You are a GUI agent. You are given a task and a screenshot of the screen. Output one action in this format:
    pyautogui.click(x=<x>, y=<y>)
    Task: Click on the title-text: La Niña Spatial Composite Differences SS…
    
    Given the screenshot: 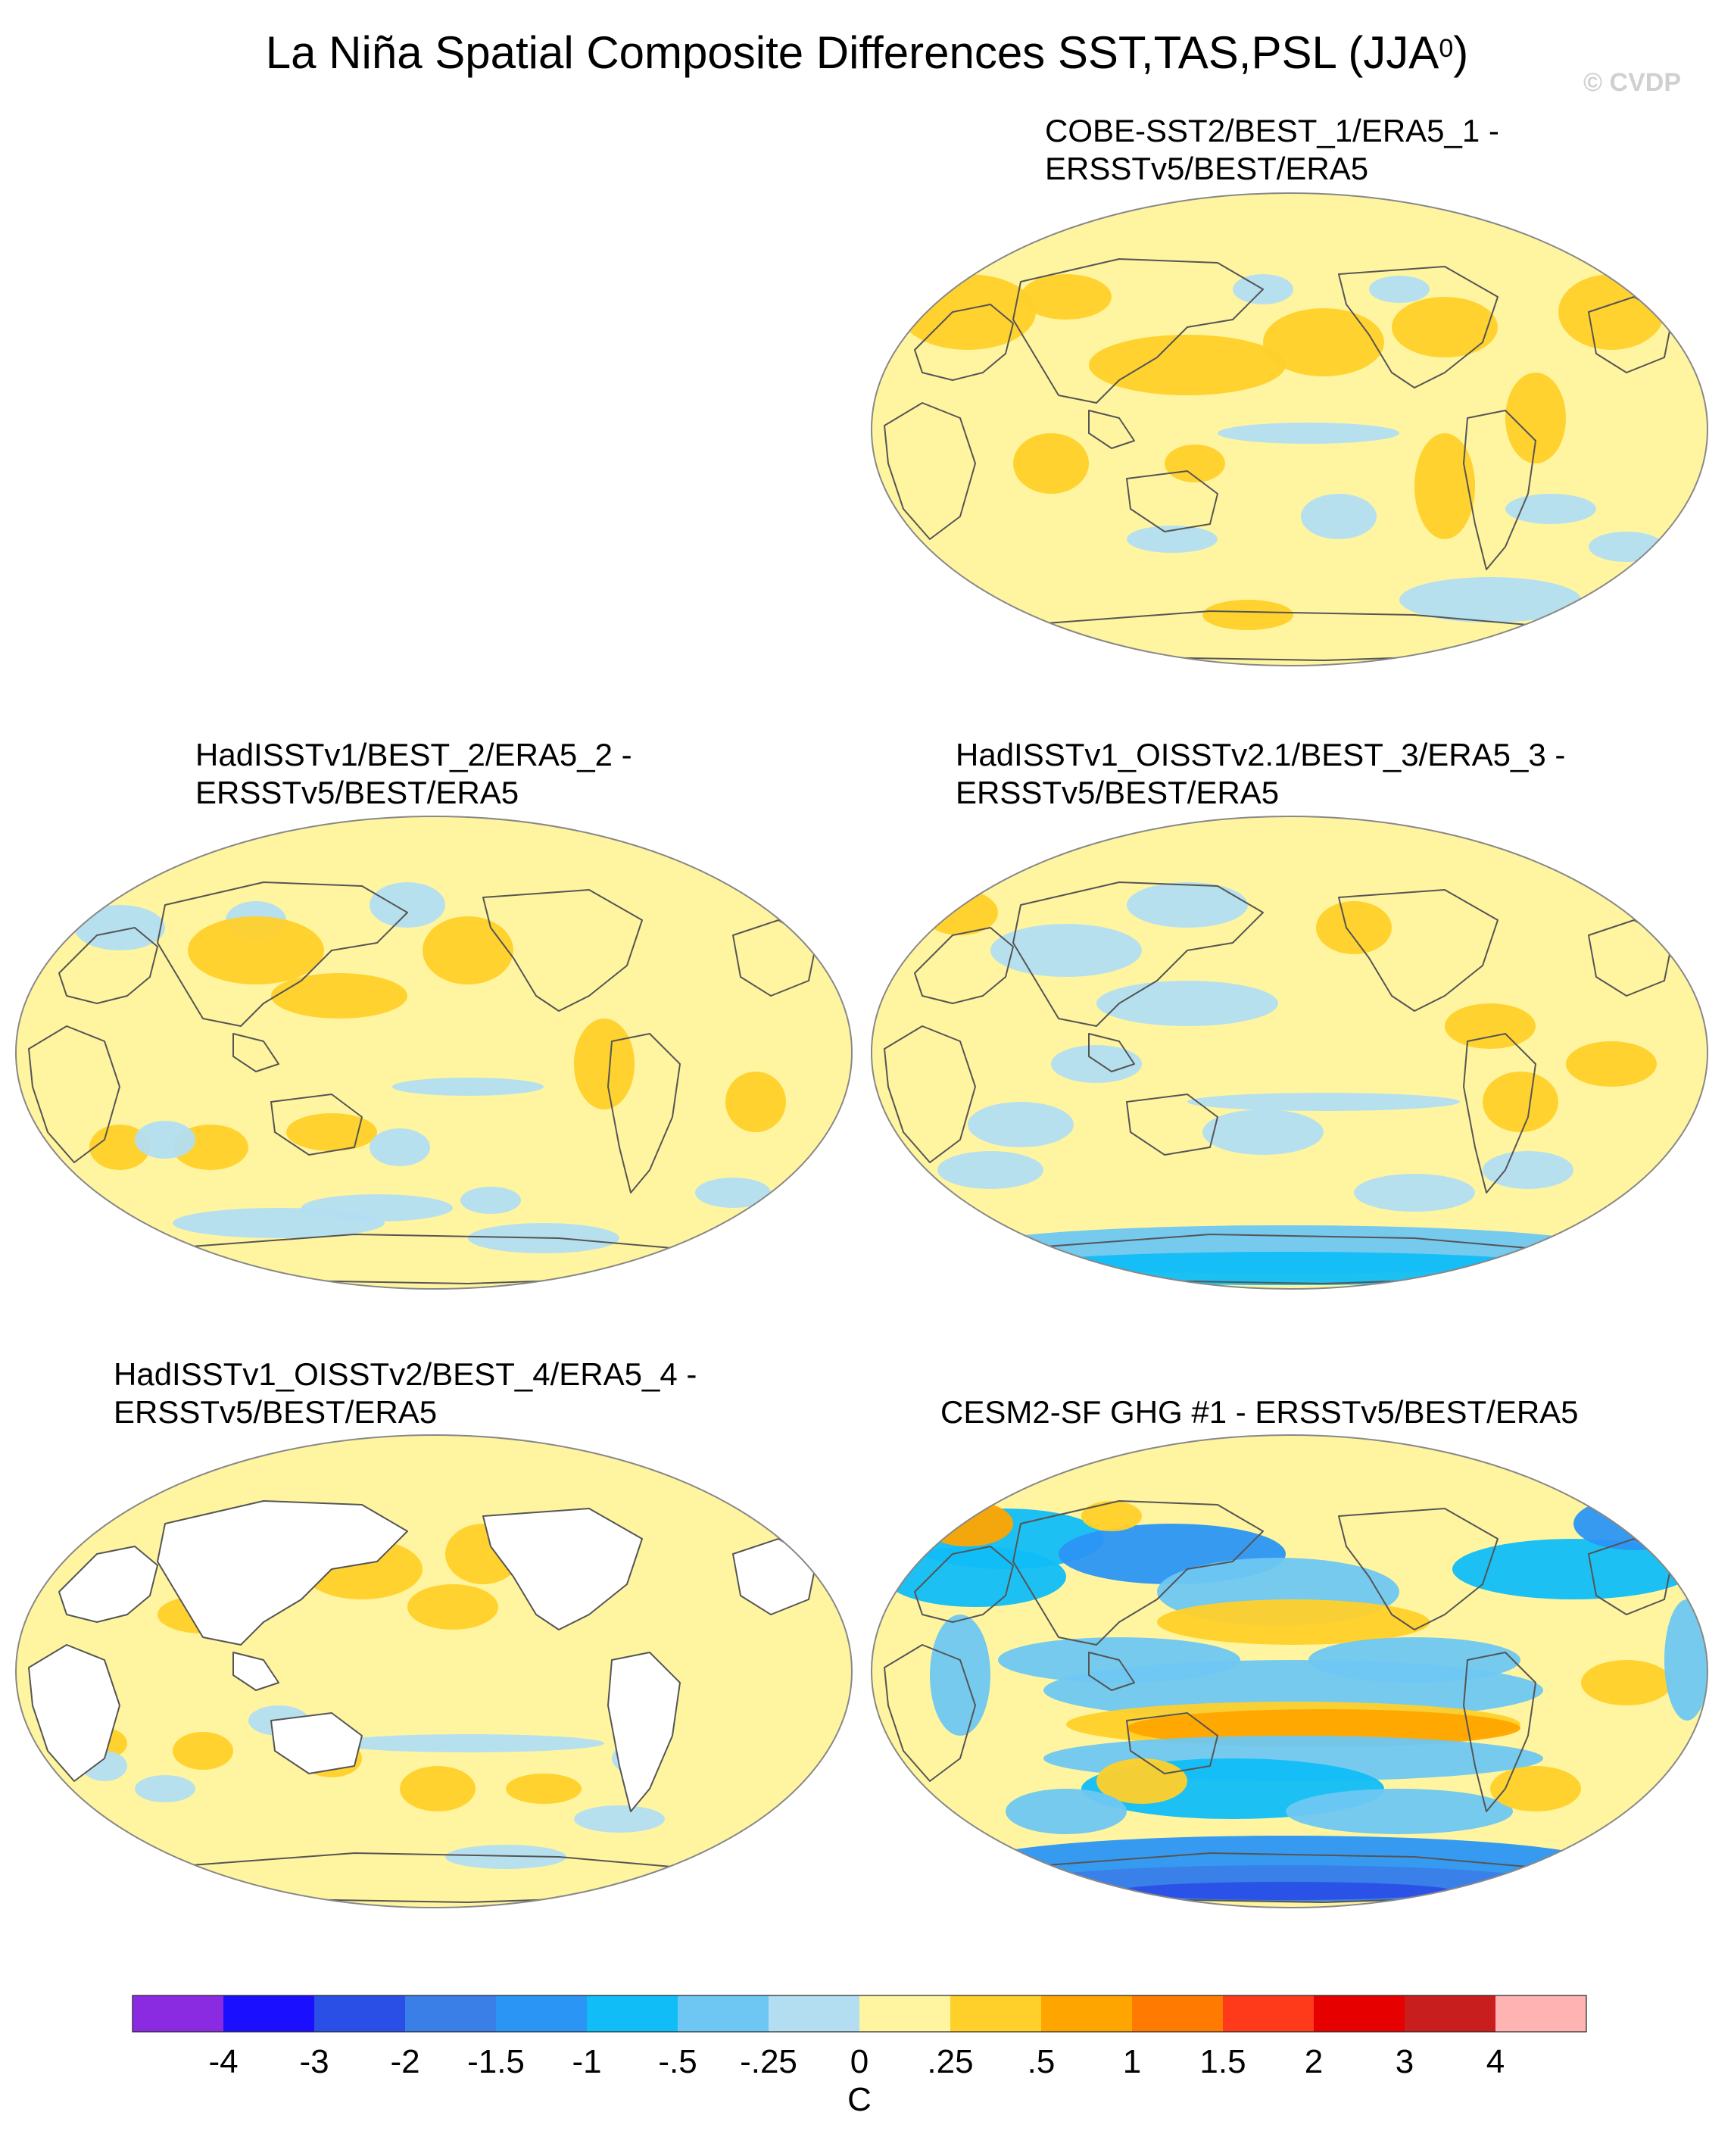 What is the action you would take?
    pyautogui.click(x=852, y=52)
    